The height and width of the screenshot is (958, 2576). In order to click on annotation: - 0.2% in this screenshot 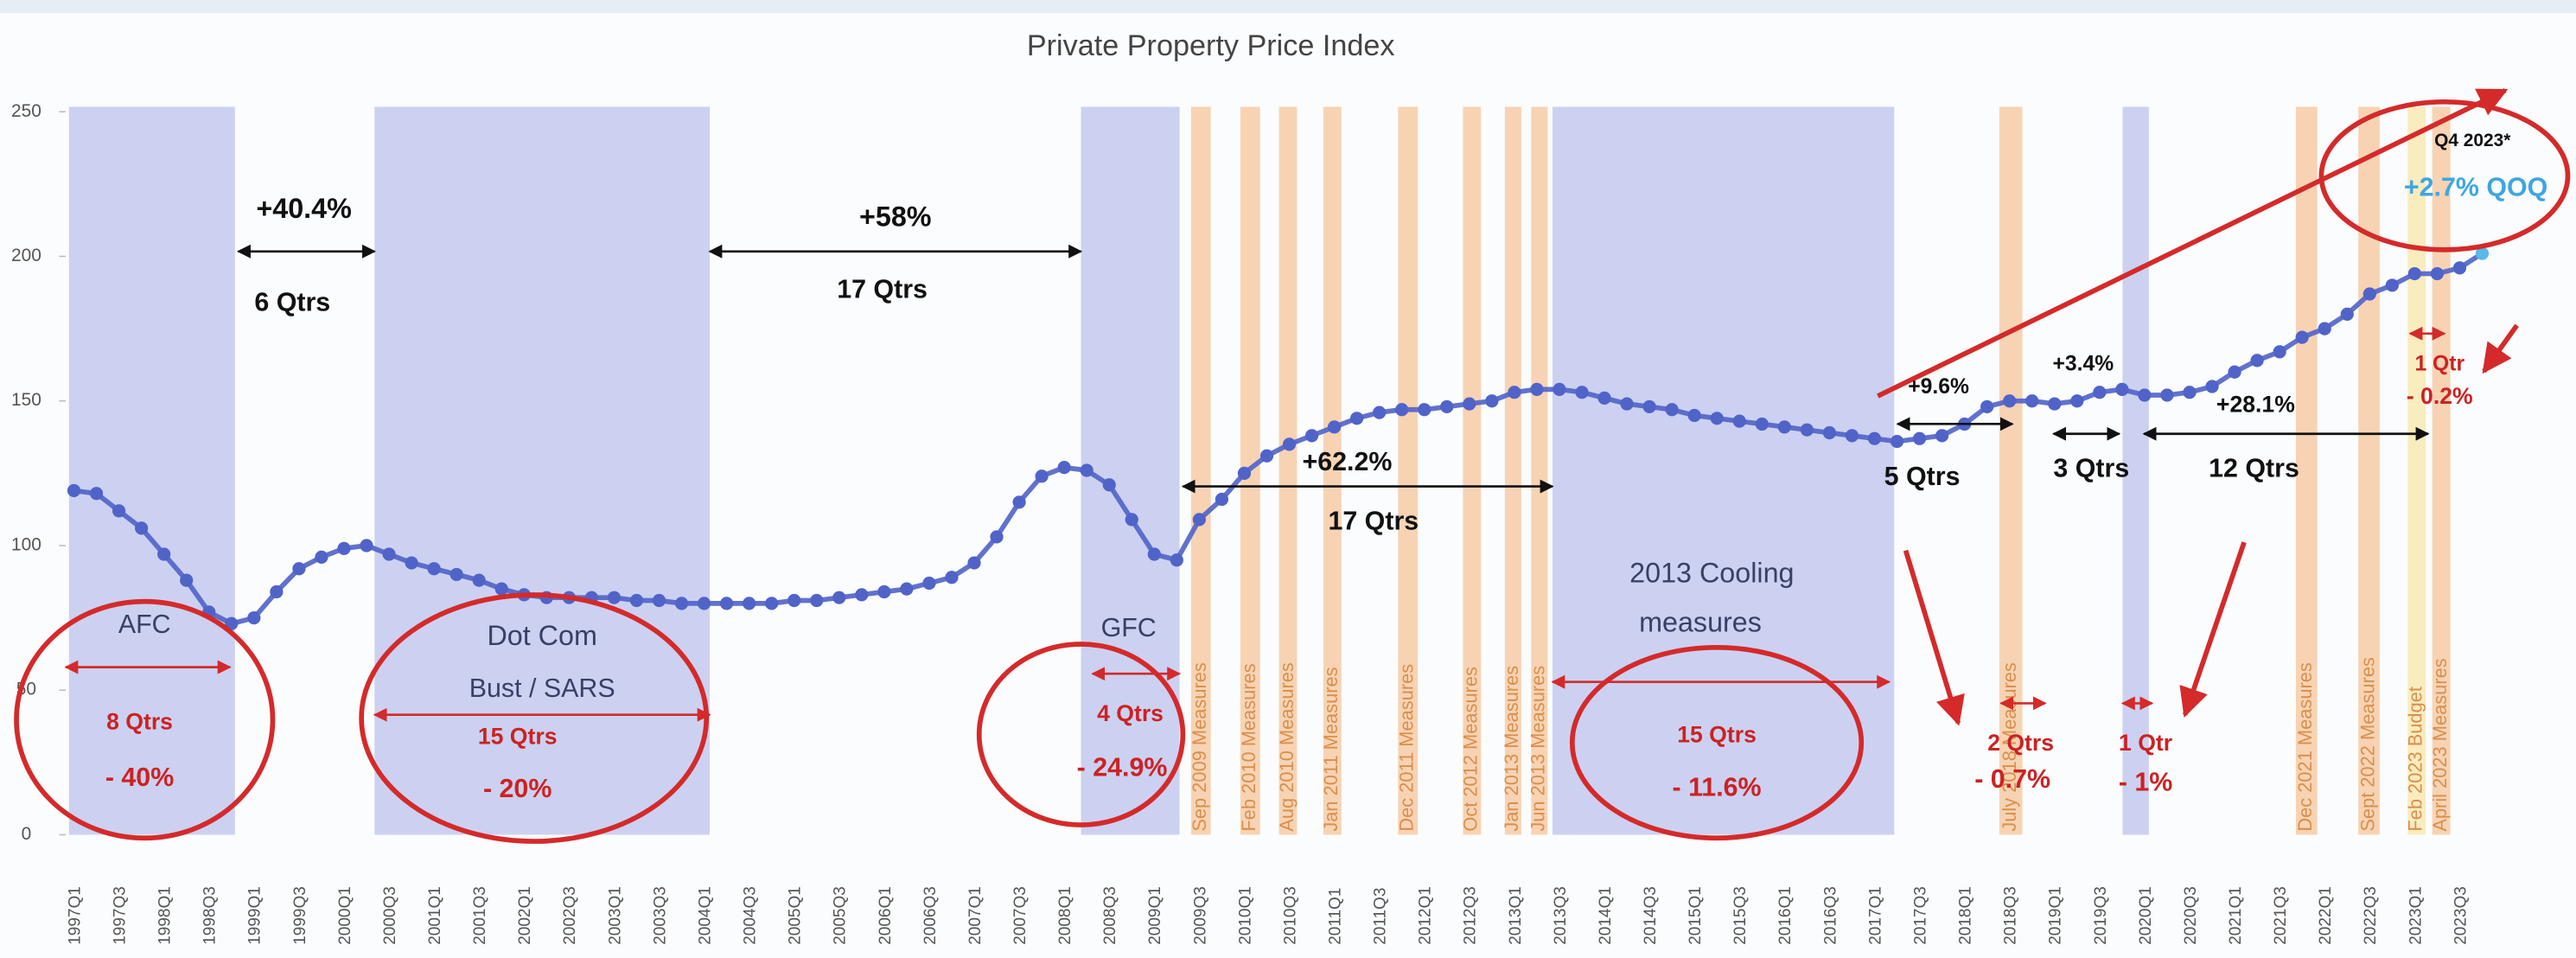, I will do `click(2440, 396)`.